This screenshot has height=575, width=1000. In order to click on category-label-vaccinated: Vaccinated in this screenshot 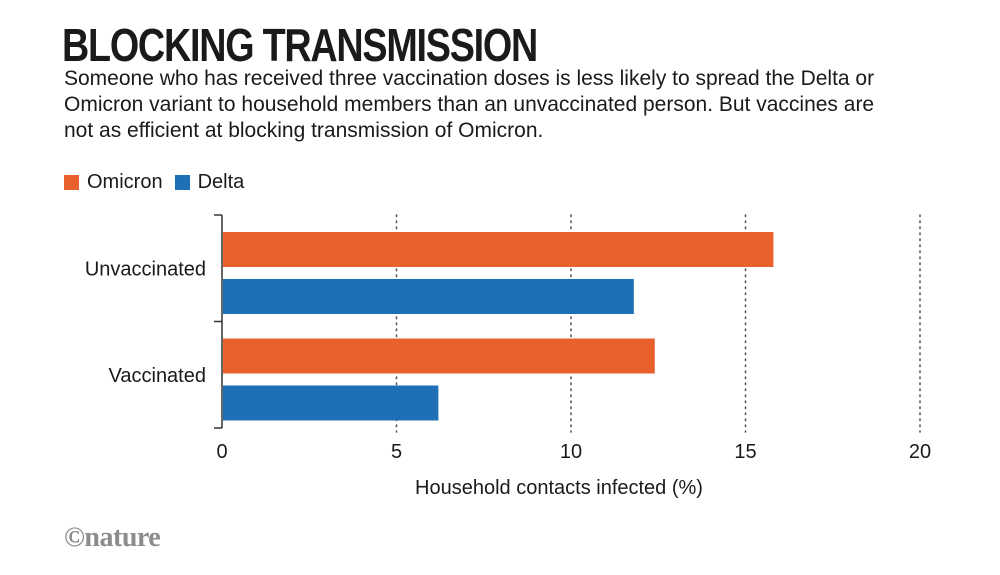, I will do `click(157, 376)`.